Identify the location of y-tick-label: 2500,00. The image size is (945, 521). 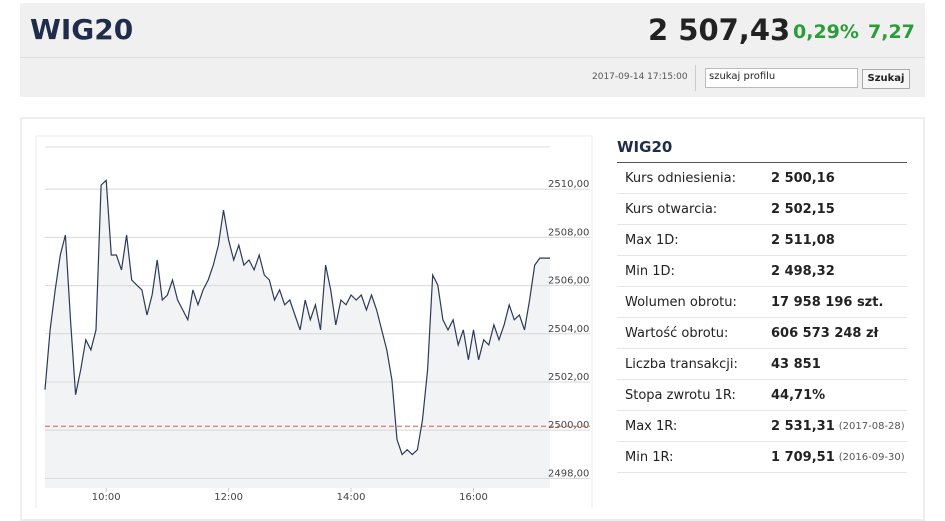
(568, 425).